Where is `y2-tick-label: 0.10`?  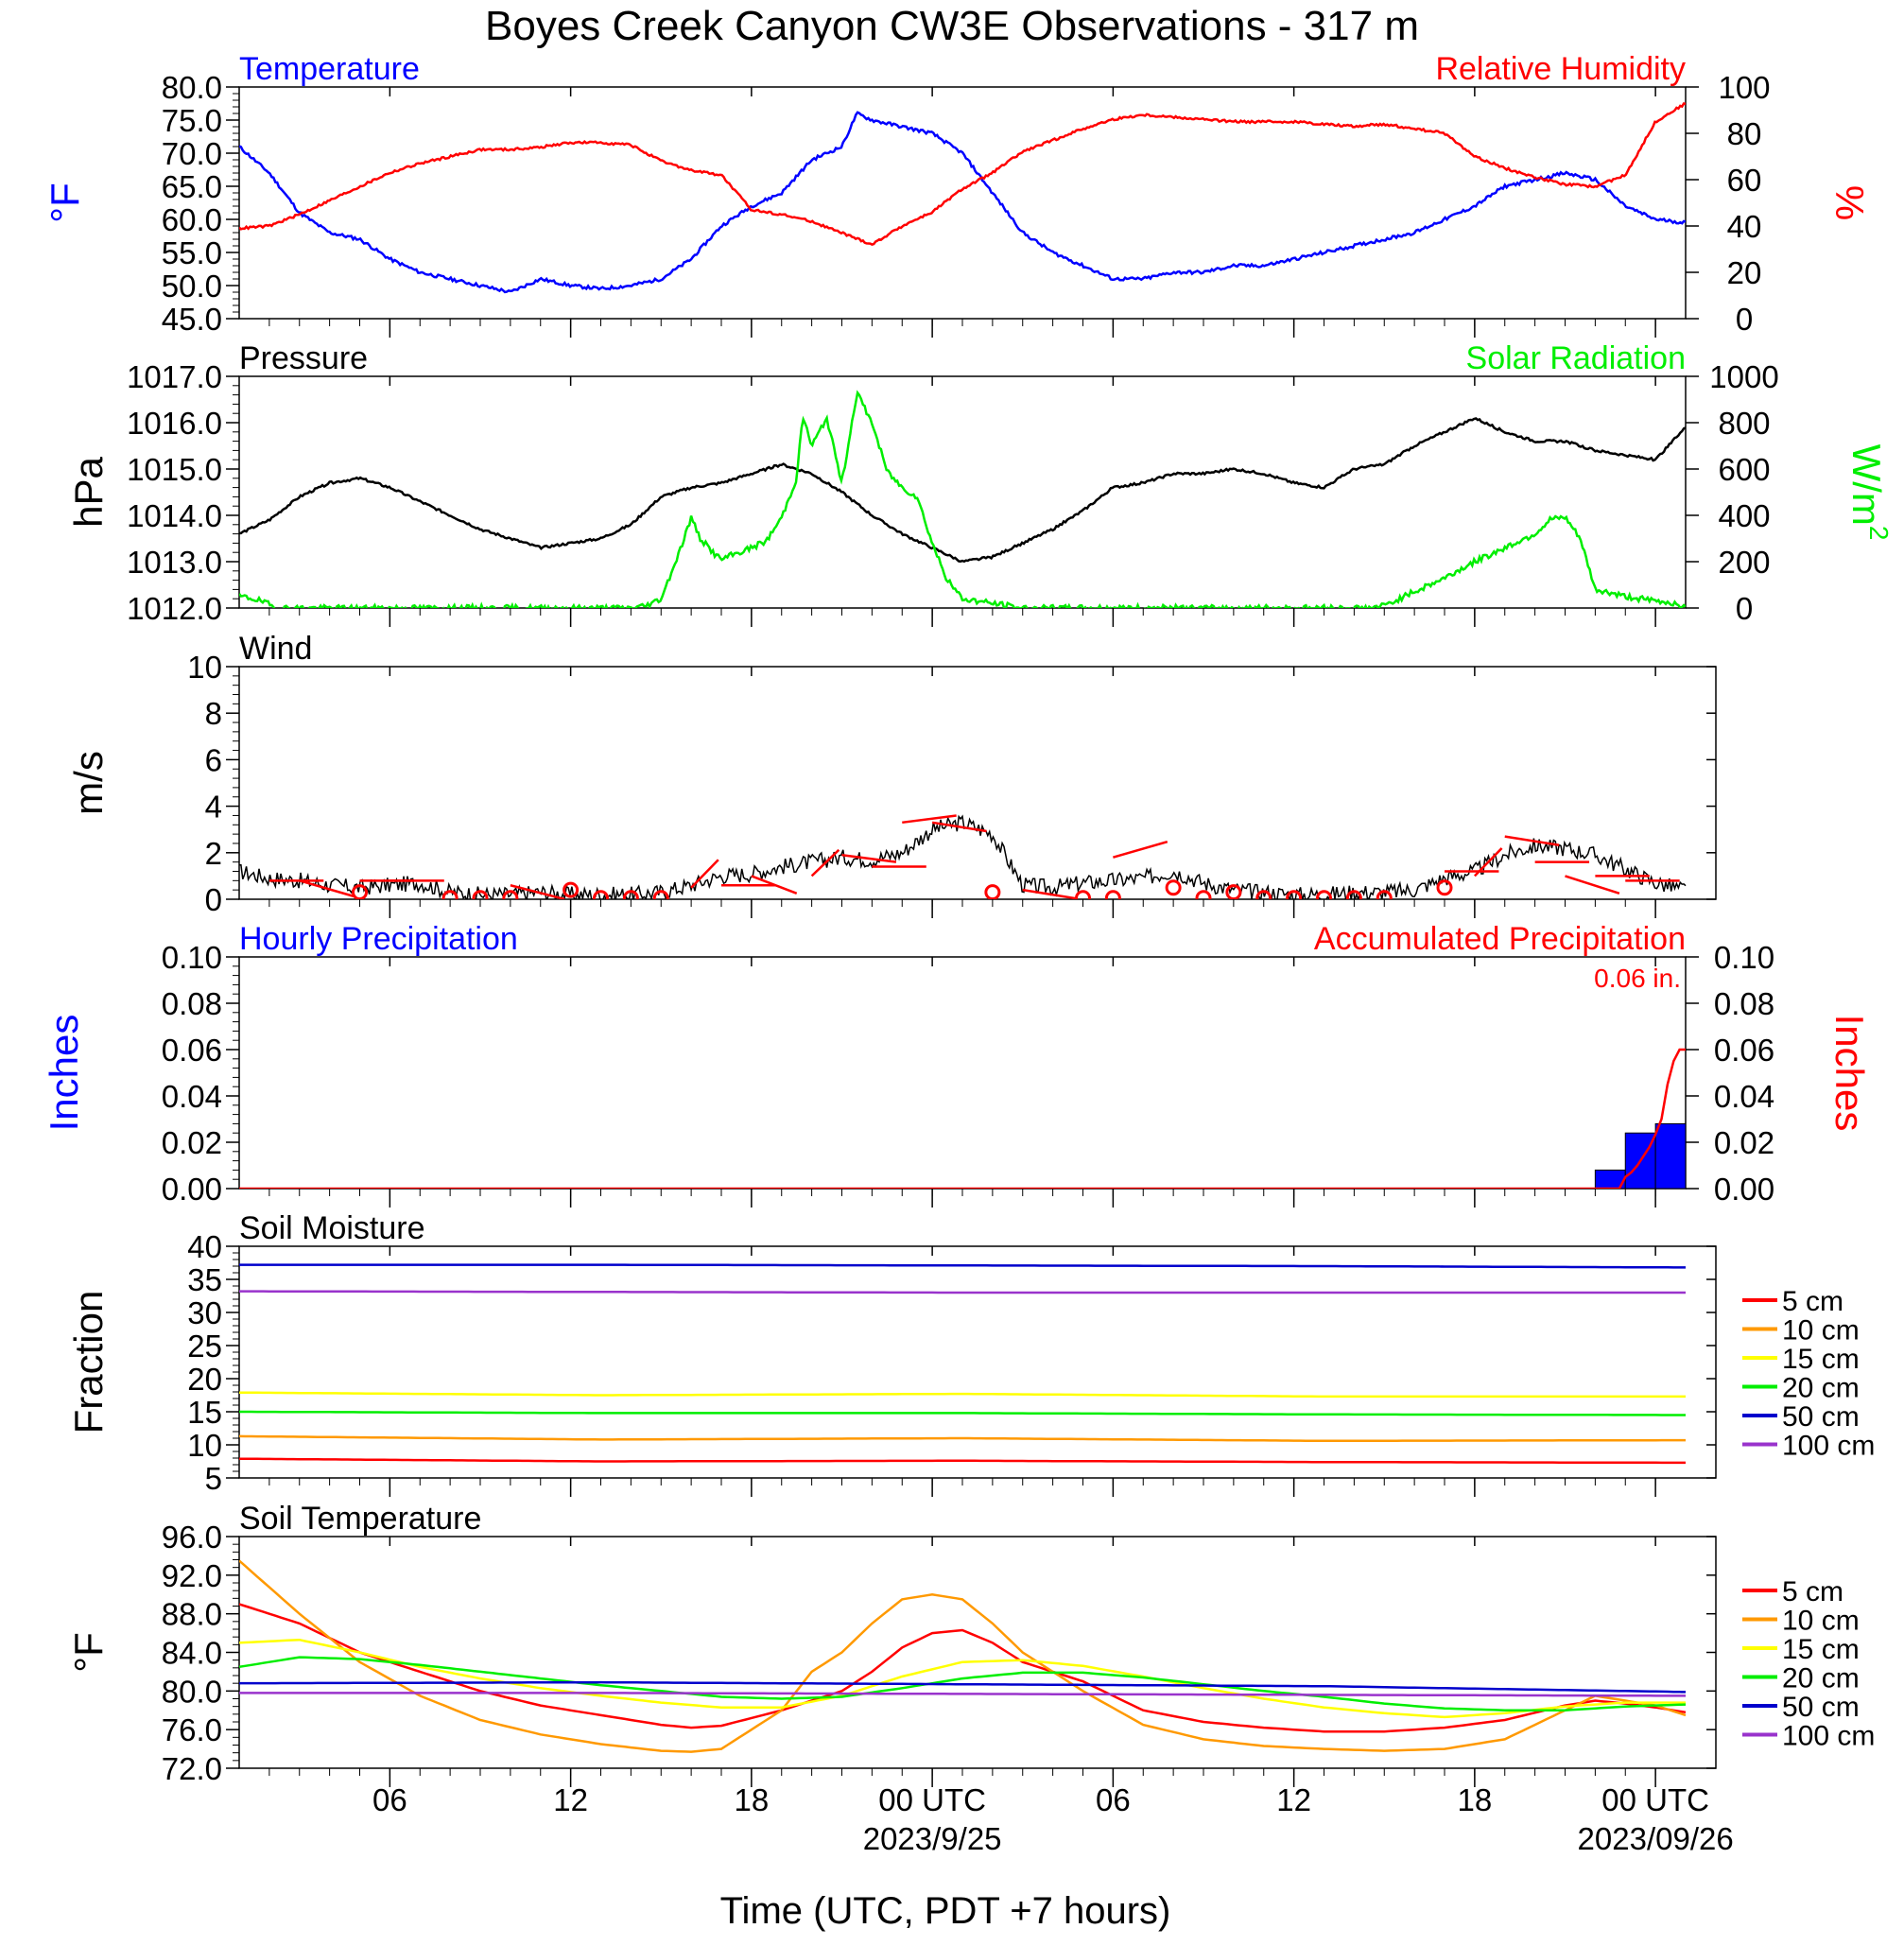
y2-tick-label: 0.10 is located at coordinates (1744, 958).